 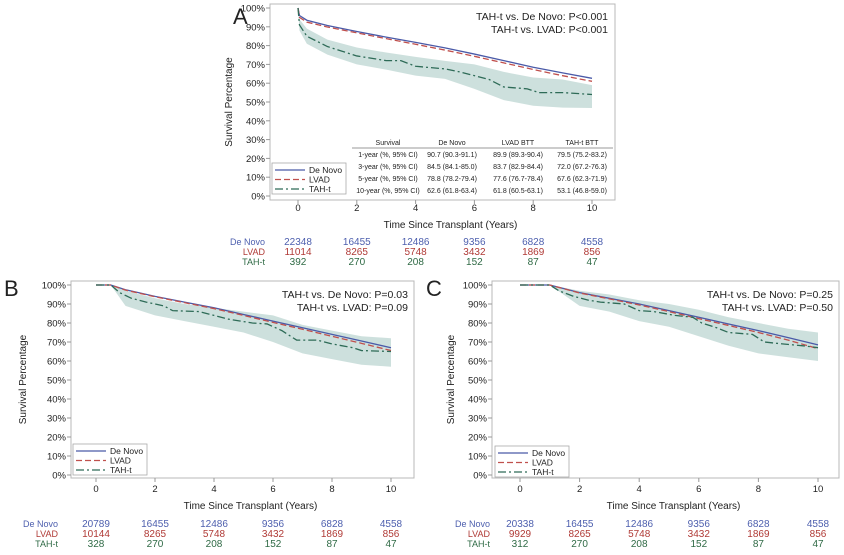 What do you see at coordinates (251, 506) in the screenshot?
I see `x-axis-title: Time Since Transplant (Years)` at bounding box center [251, 506].